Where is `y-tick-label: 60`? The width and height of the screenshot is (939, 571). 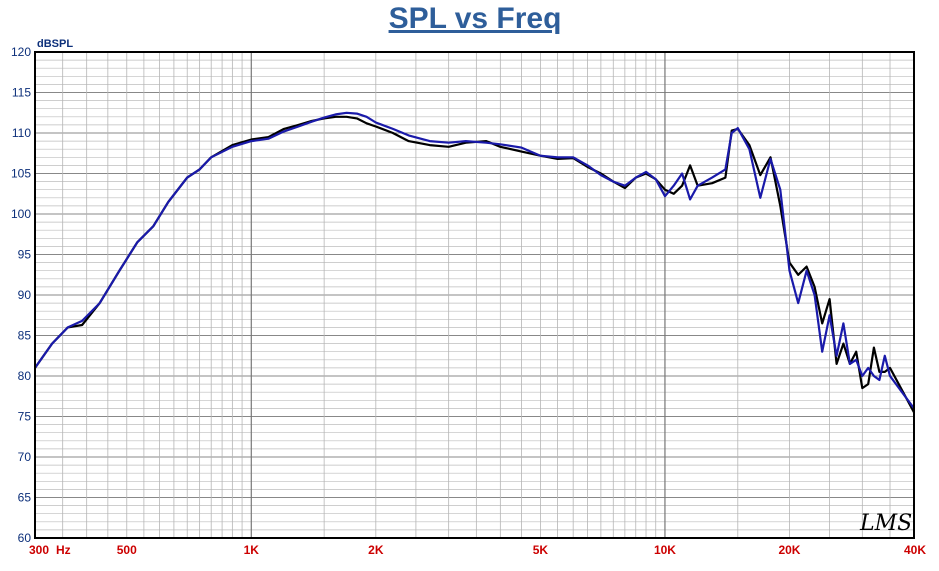
y-tick-label: 60 is located at coordinates (25, 538).